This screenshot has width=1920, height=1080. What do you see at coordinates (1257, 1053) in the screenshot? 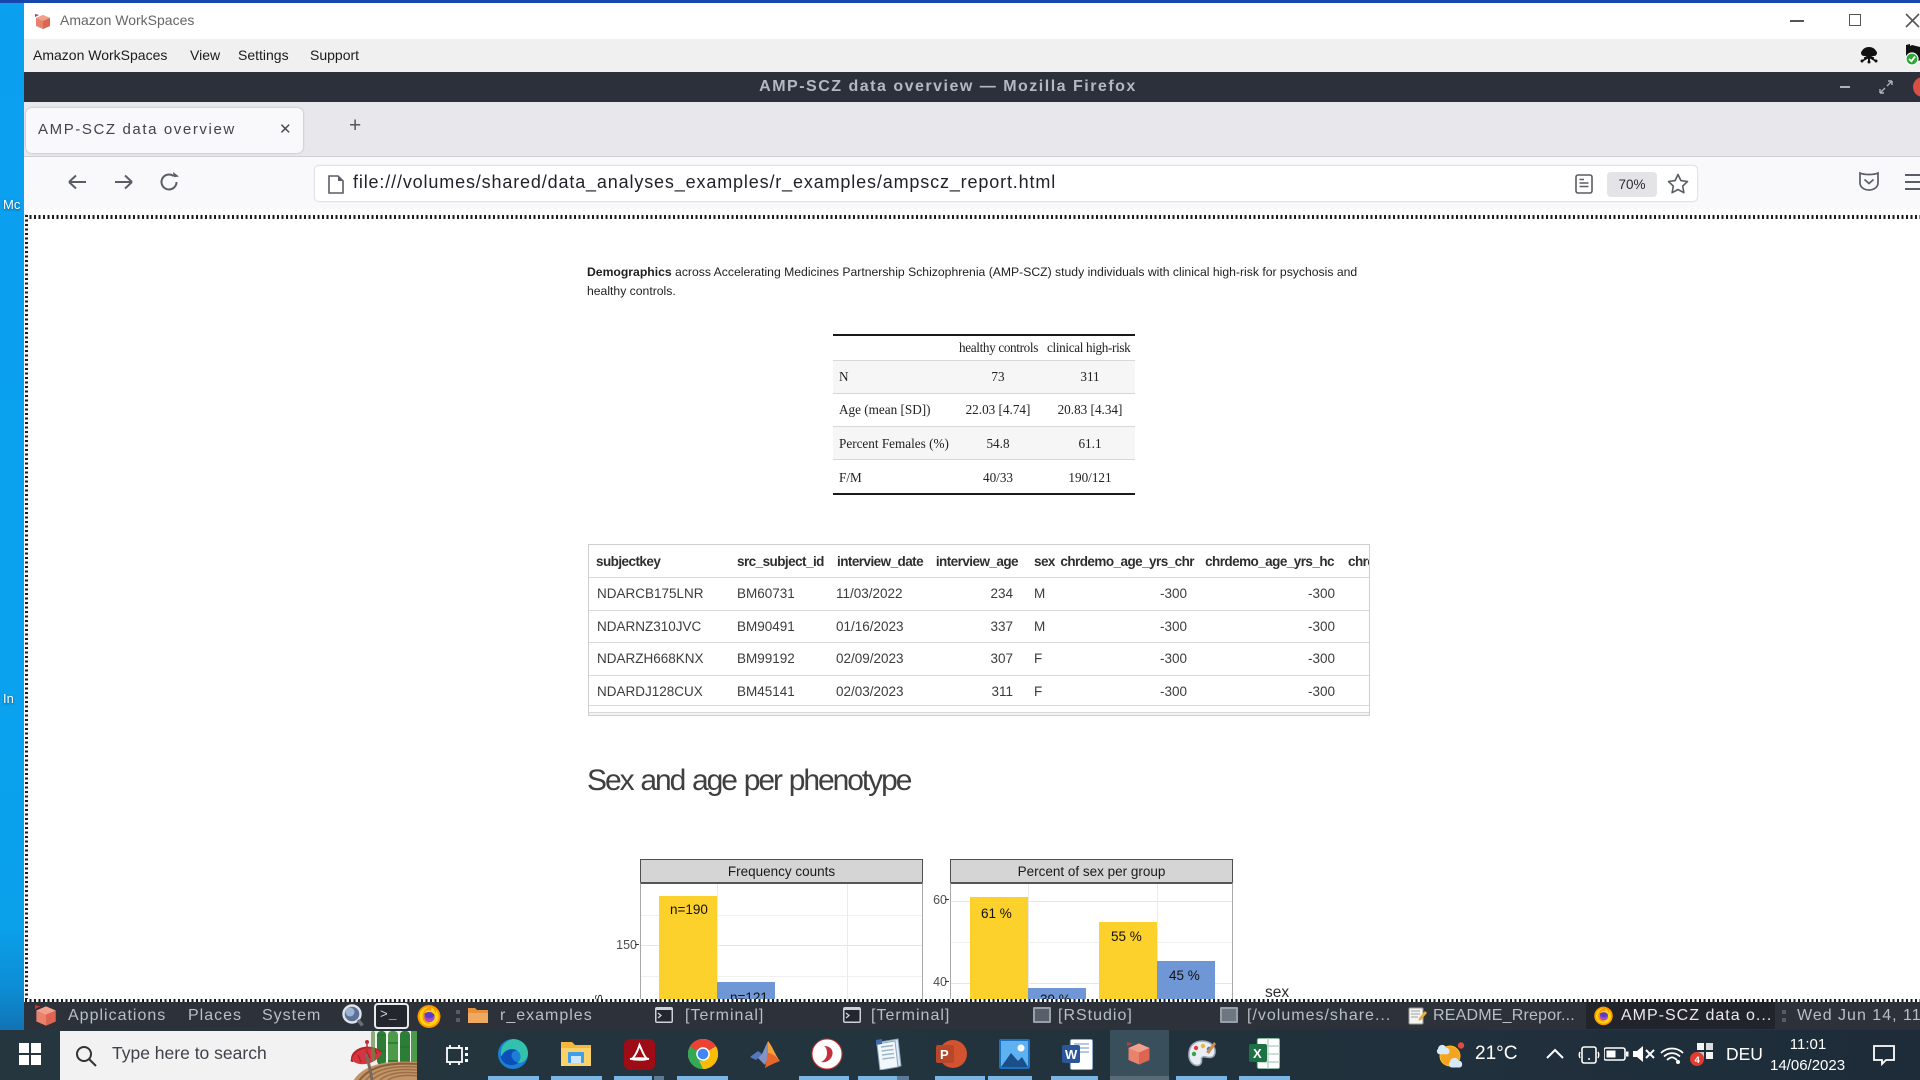
I see `svg-text: X` at bounding box center [1257, 1053].